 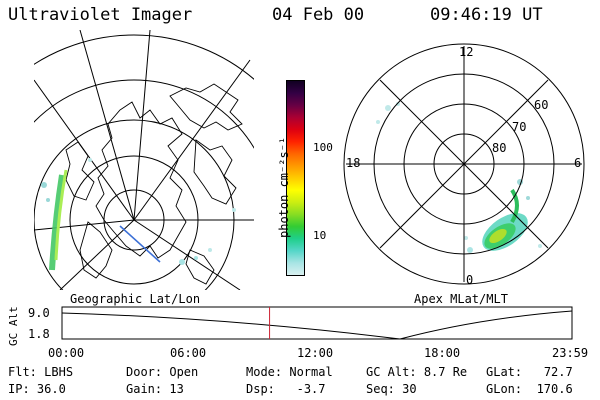 I want to click on colorbar-tick-100: 100, so click(x=323, y=147).